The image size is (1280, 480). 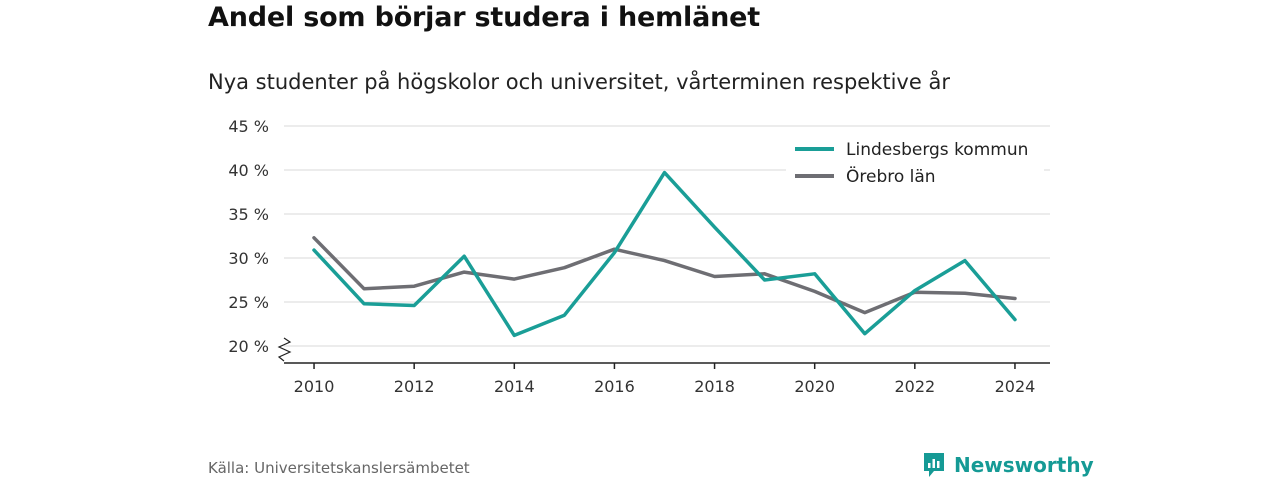 What do you see at coordinates (663, 366) in the screenshot?
I see `x-axis: 2010 2012 2014 2016 2018 2020 2022 2024` at bounding box center [663, 366].